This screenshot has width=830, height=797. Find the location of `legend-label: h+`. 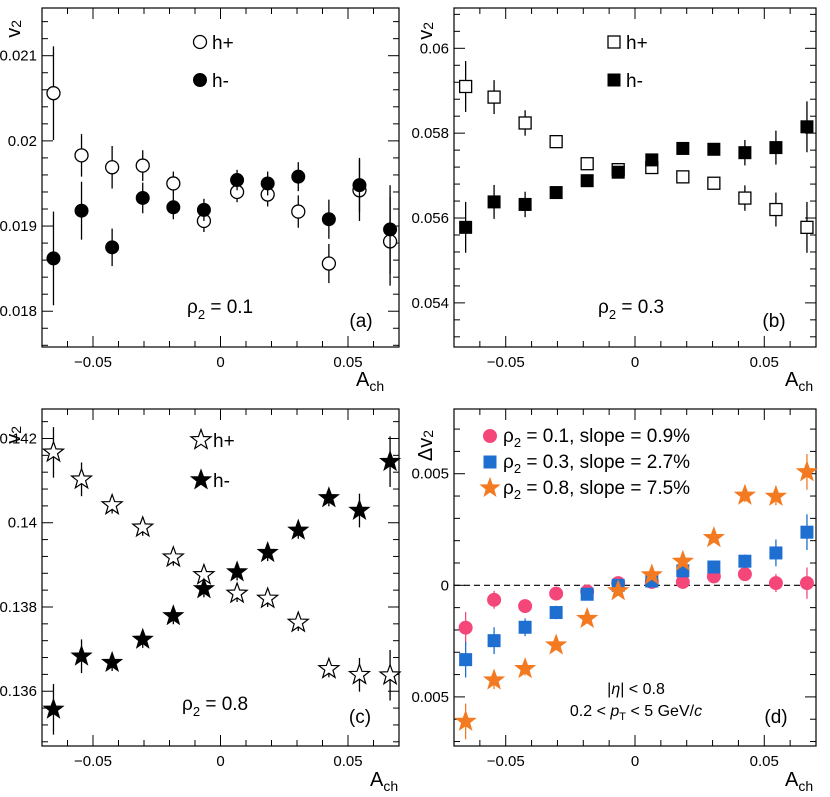

legend-label: h+ is located at coordinates (224, 441).